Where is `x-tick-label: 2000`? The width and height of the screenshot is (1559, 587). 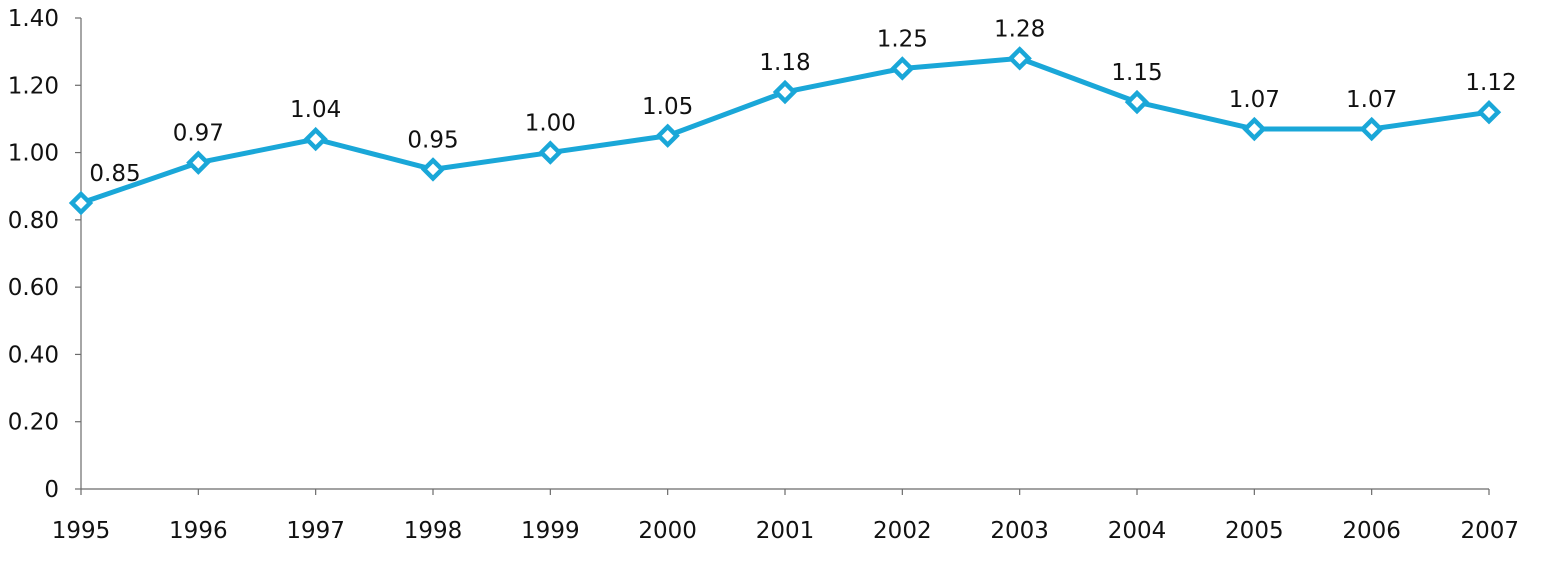
x-tick-label: 2000 is located at coordinates (667, 531).